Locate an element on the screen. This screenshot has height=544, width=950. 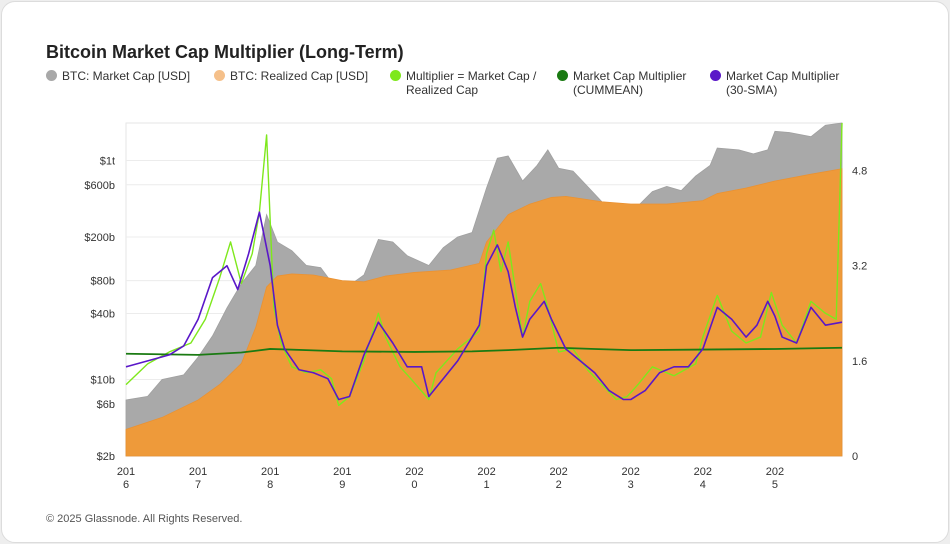
copyright-footer: © 2025 Glassnode. All Rights Reserved. is located at coordinates (144, 519).